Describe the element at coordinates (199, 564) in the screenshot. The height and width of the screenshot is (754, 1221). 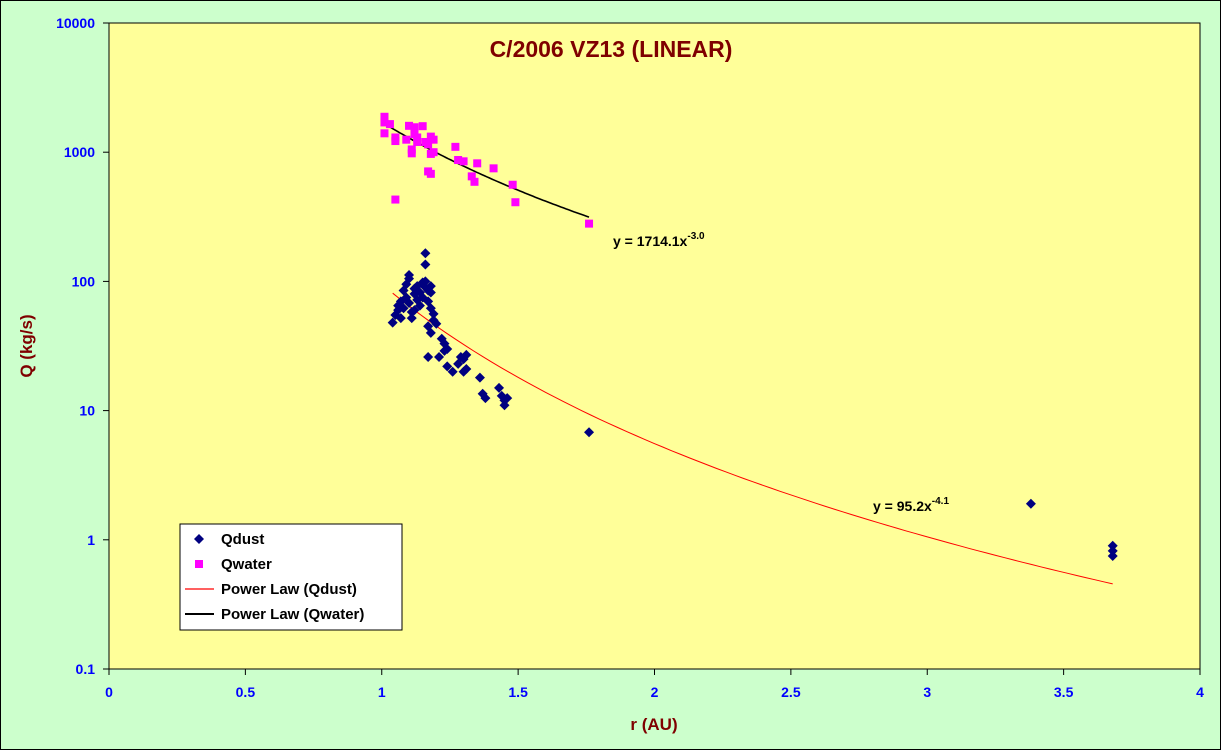
I see `legend-qwater-marker` at that location.